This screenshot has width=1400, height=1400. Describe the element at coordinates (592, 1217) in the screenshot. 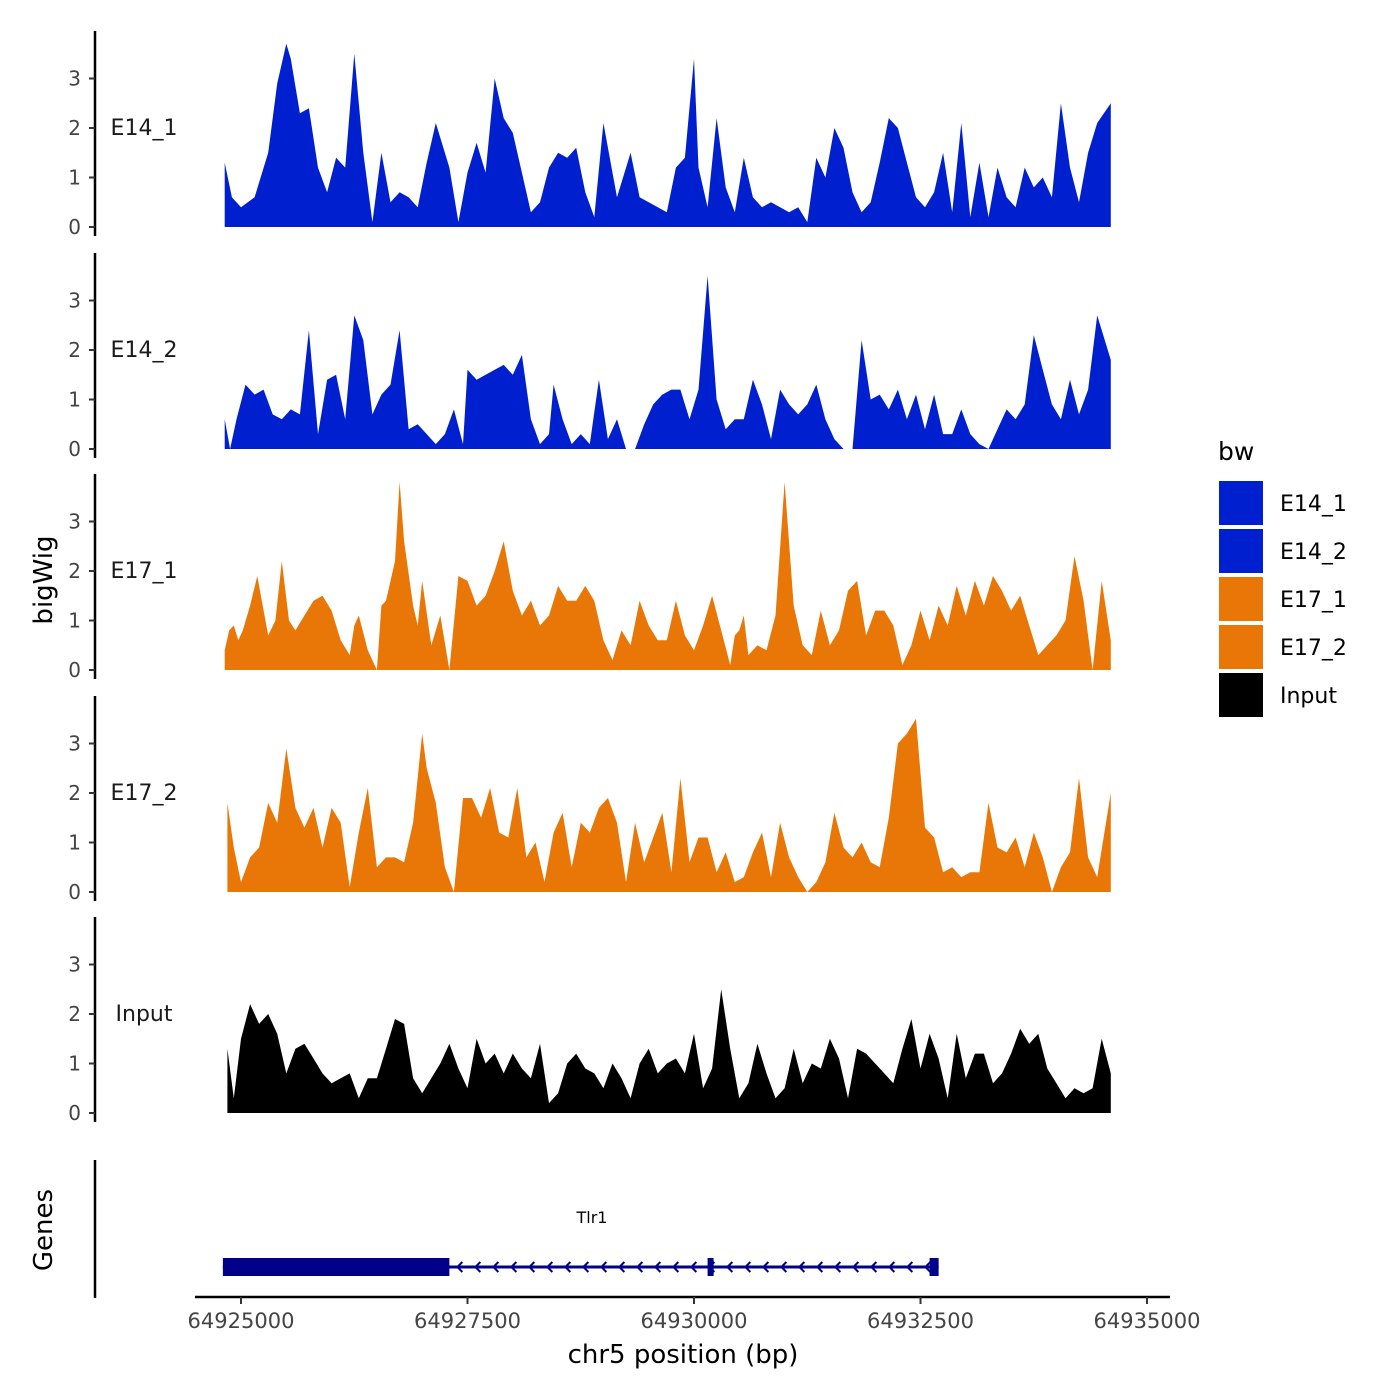

I see `gene-name-label: Tlr1` at that location.